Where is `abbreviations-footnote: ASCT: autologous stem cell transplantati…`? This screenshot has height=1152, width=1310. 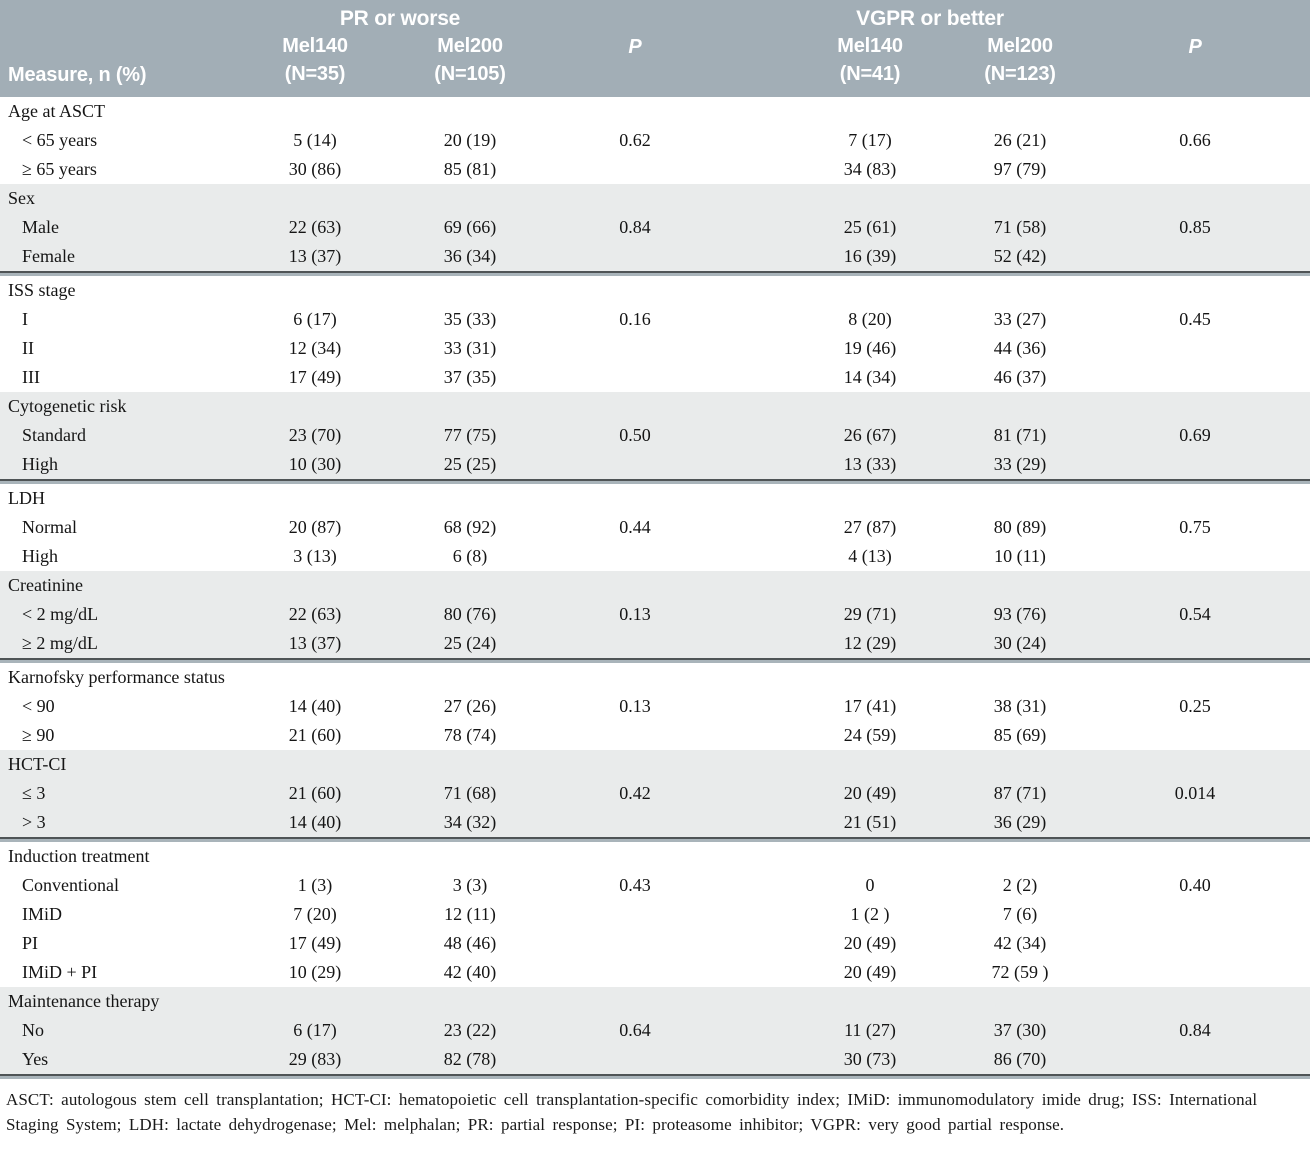
abbreviations-footnote: ASCT: autologous stem cell transplantati… is located at coordinates (632, 1112).